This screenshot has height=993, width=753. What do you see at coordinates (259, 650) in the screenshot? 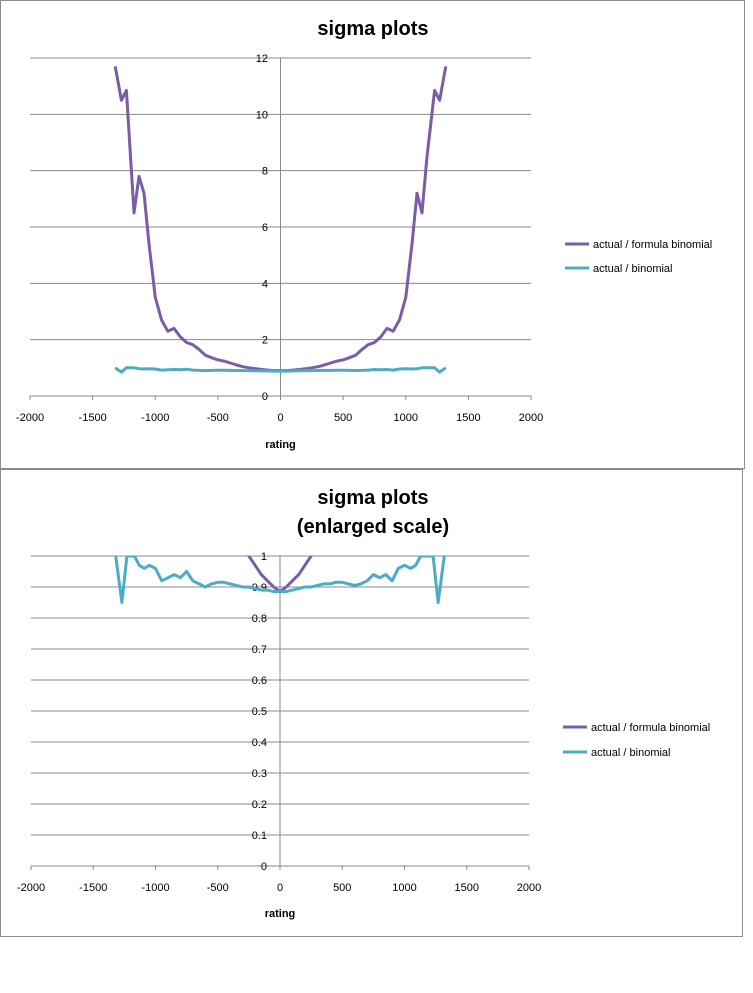
I see `y-tick-label: 0.7` at bounding box center [259, 650].